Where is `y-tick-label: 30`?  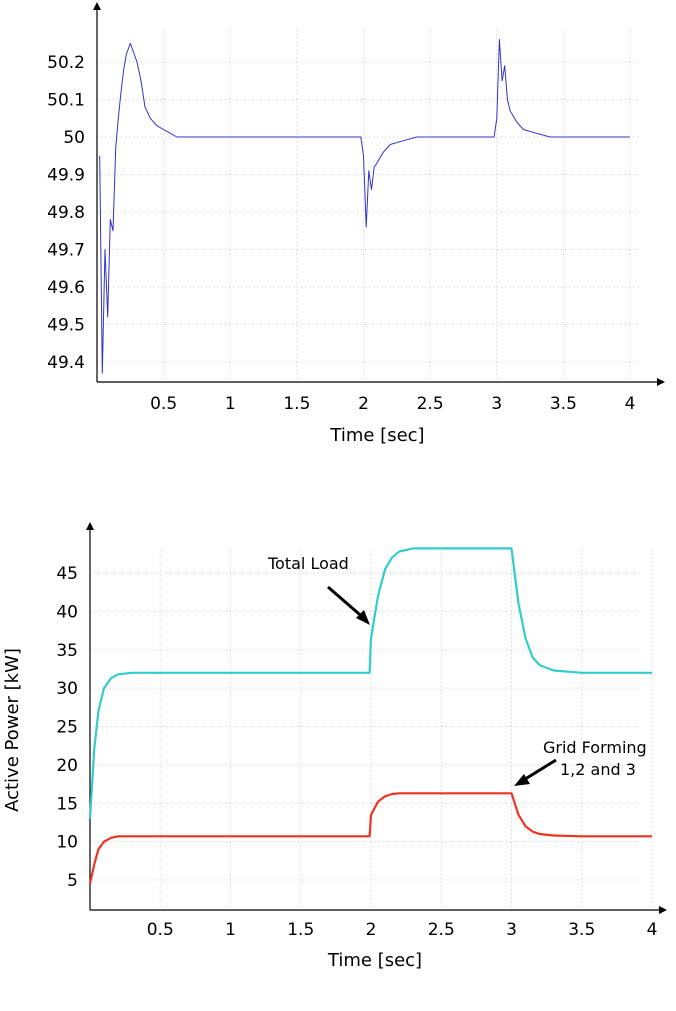
y-tick-label: 30 is located at coordinates (67, 689).